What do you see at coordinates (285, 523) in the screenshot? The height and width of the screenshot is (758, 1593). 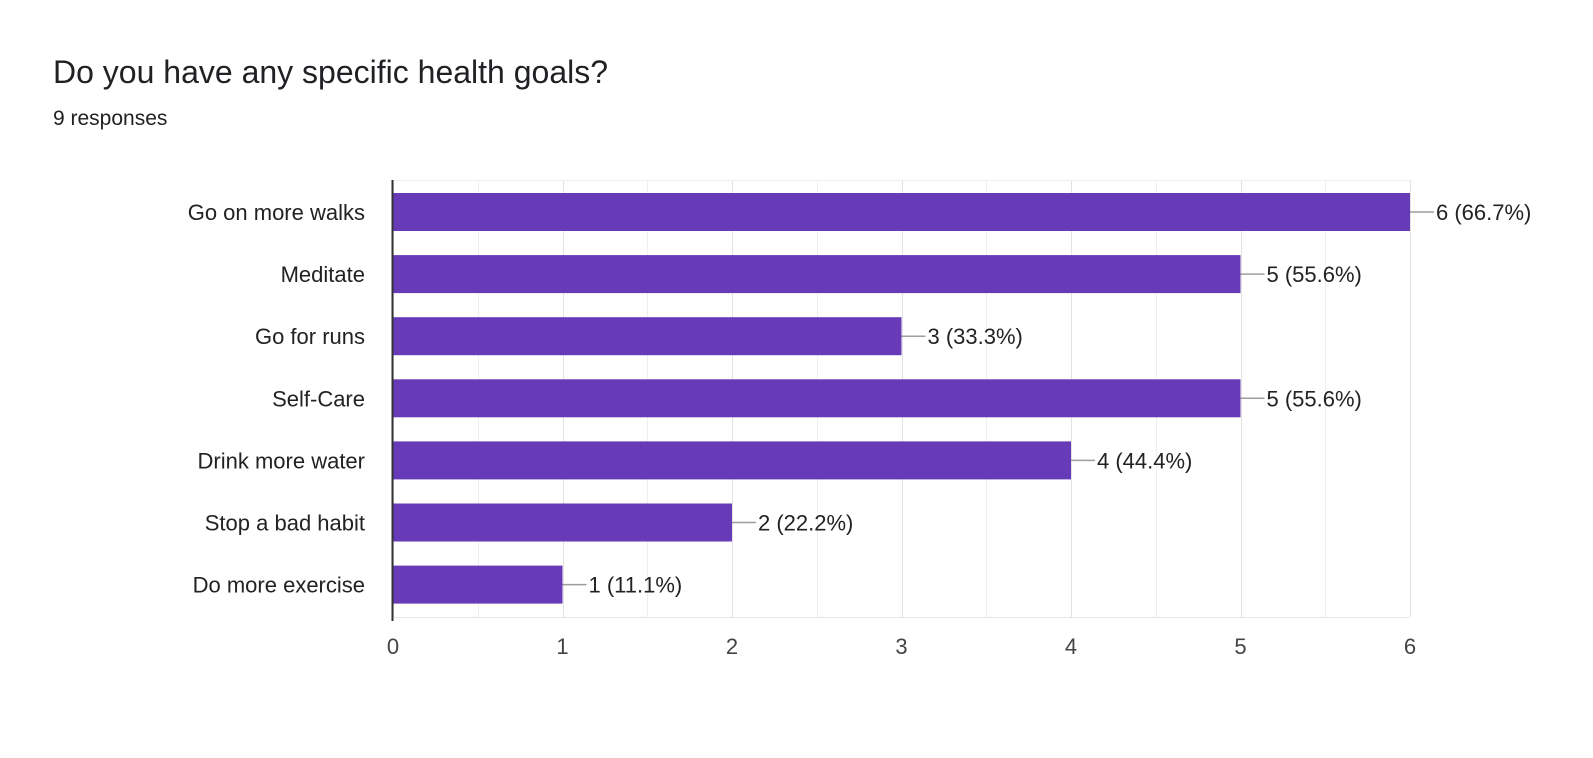 I see `category-label: Stop a bad habit` at bounding box center [285, 523].